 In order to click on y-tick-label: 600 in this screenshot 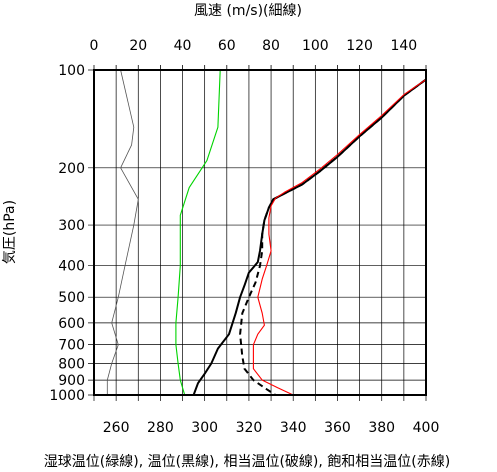, I will do `click(71, 324)`.